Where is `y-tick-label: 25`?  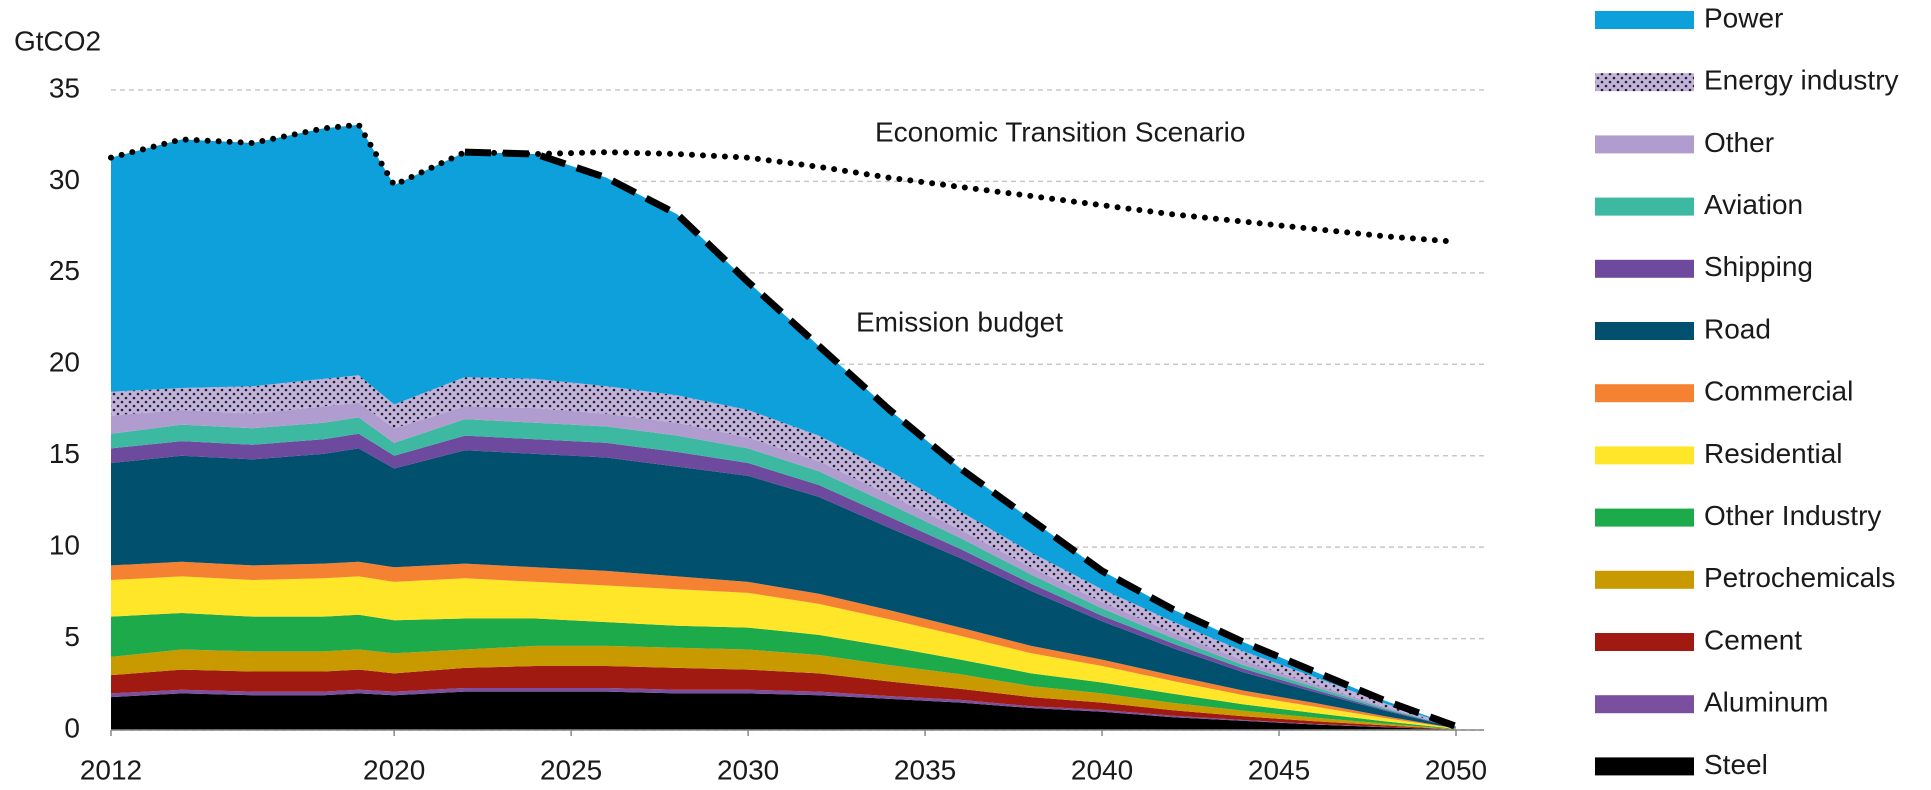
y-tick-label: 25 is located at coordinates (64, 270).